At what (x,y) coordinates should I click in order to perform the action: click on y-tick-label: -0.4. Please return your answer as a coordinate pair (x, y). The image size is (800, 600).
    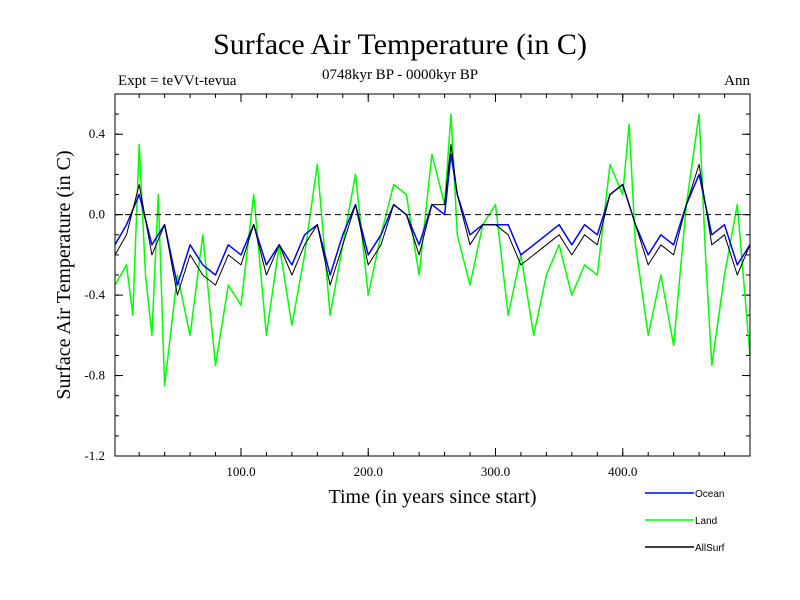
    Looking at the image, I should click on (94, 294).